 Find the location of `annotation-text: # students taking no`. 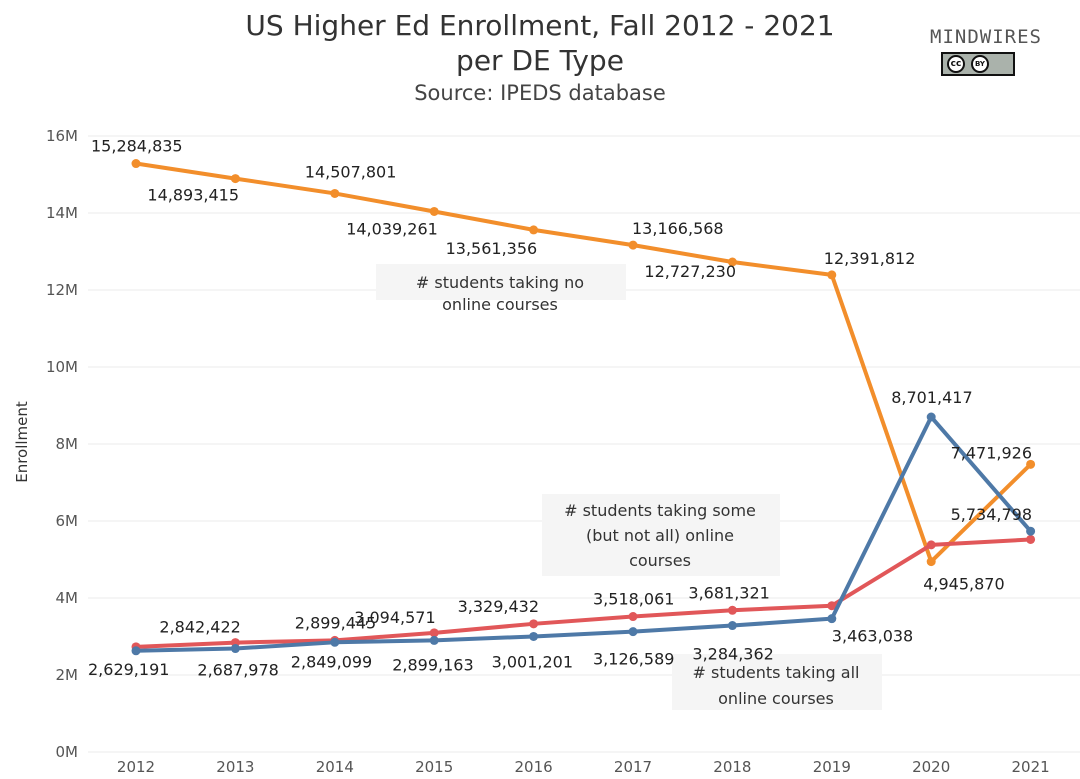

annotation-text: # students taking no is located at coordinates (500, 282).